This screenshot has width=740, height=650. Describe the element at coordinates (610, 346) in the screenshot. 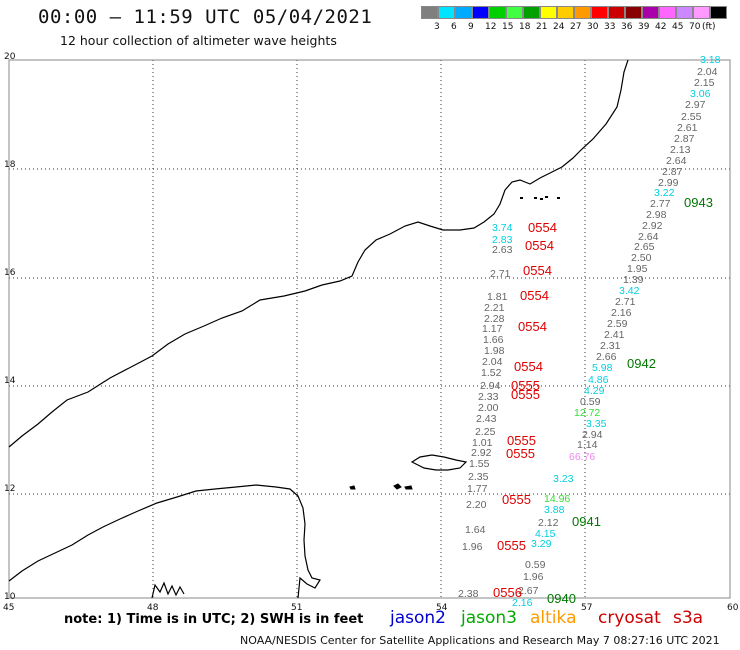

I see `wave-height-value: 2.31` at that location.